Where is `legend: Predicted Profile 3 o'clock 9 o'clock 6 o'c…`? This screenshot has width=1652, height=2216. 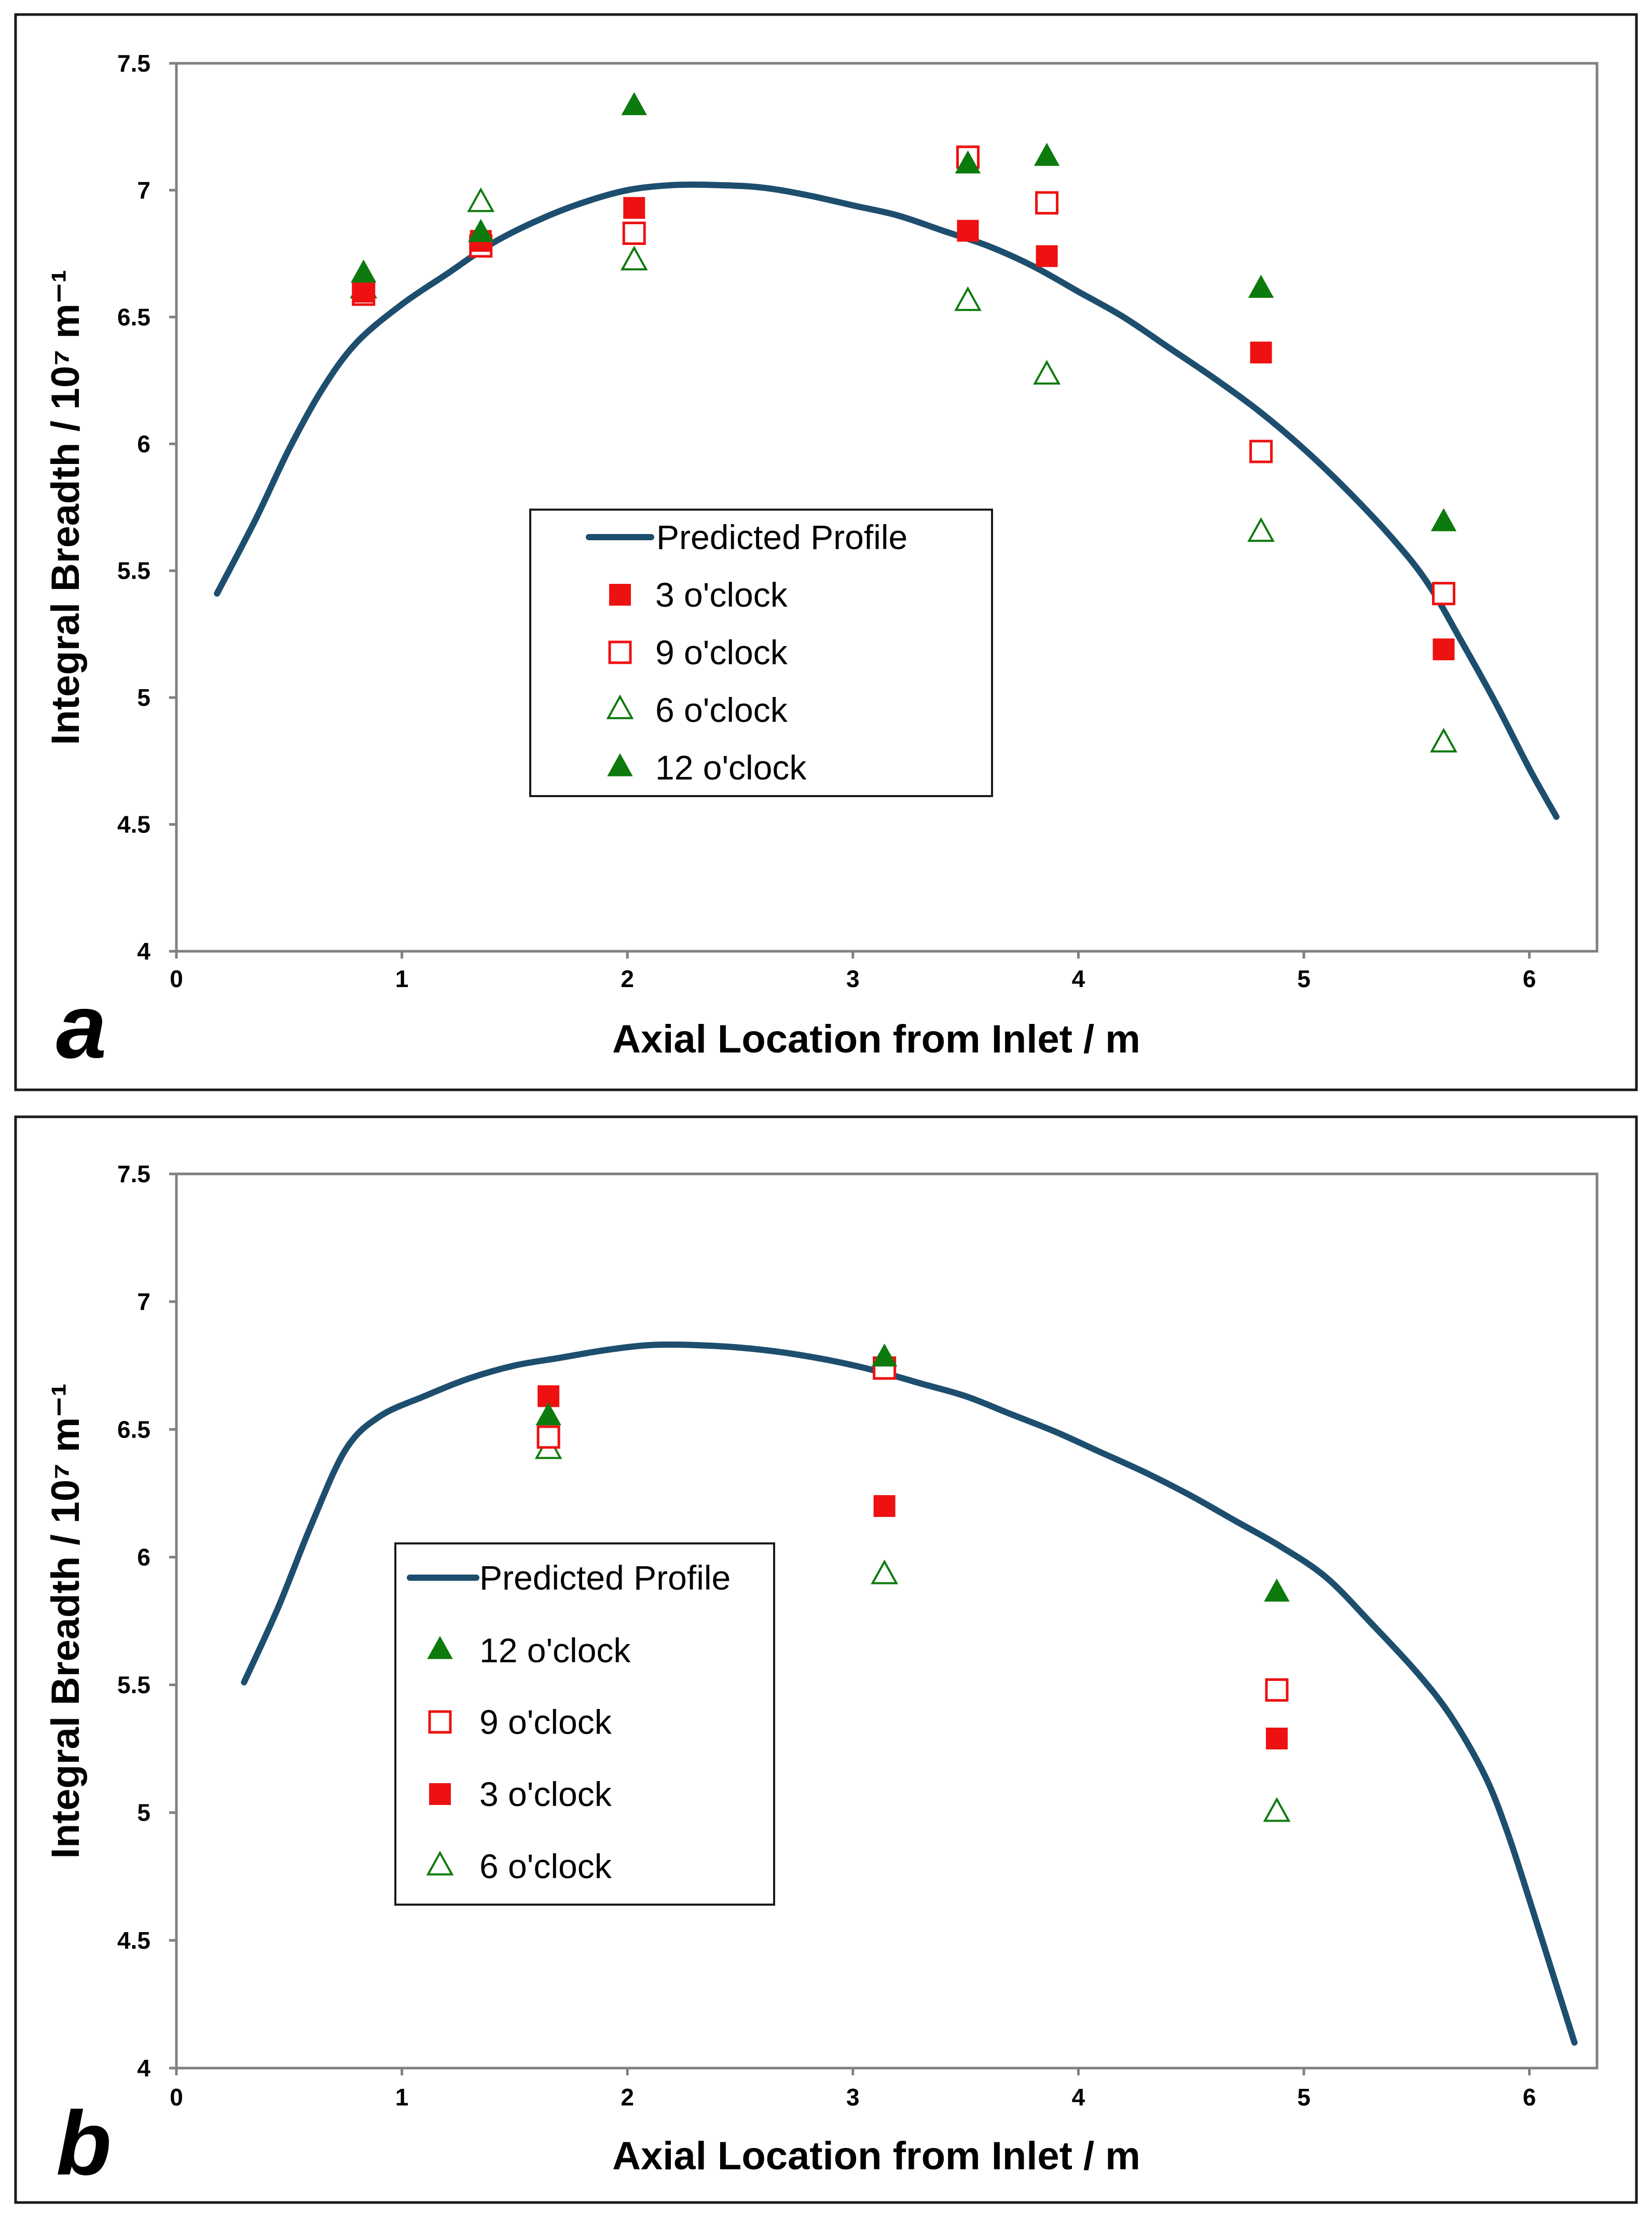
legend: Predicted Profile 3 o'clock 9 o'clock 6 o'c… is located at coordinates (761, 653).